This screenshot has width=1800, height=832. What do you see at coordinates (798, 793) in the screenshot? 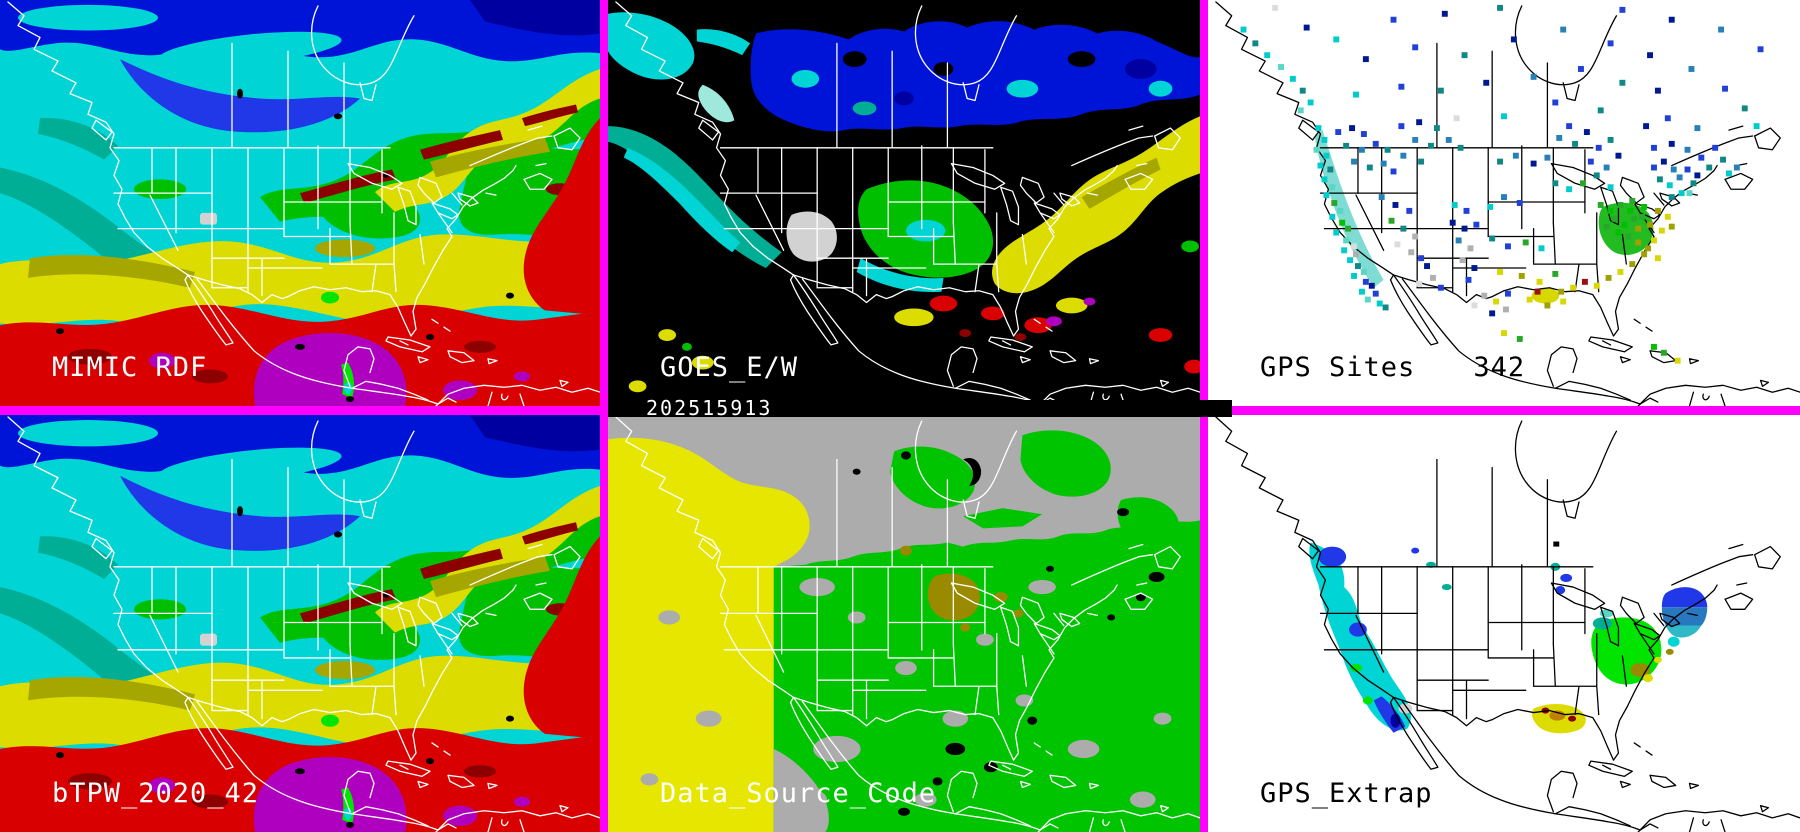
I see `panel-label-data-source-code: Data_Source_Code` at bounding box center [798, 793].